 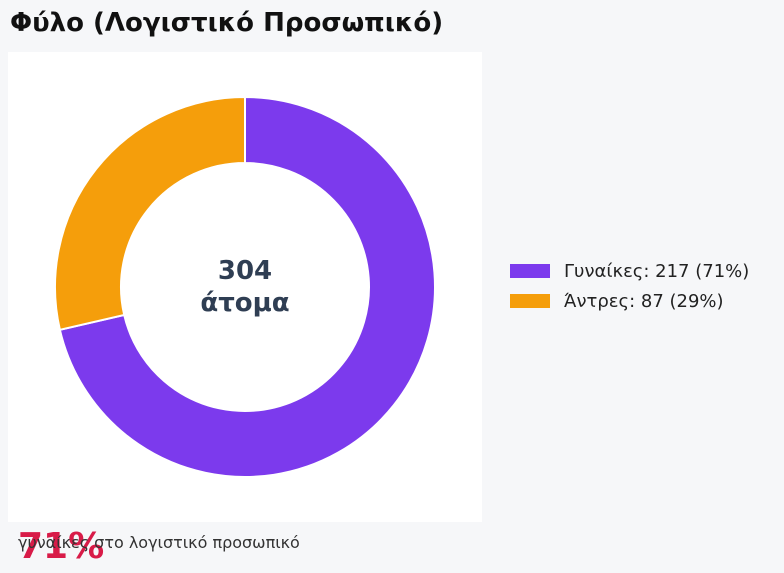 What do you see at coordinates (227, 23) in the screenshot?
I see `page-title: Φύλο (Λογιστικό Προσωπικό)` at bounding box center [227, 23].